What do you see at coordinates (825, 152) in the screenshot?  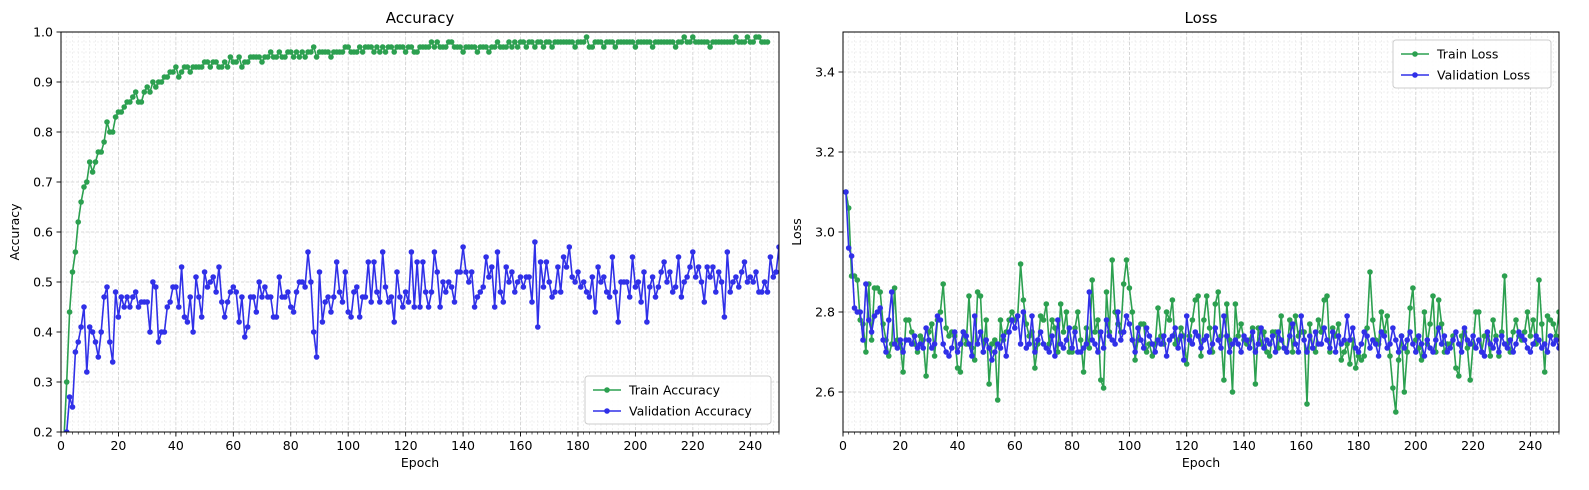 I see `y-tick-label: 3.2` at bounding box center [825, 152].